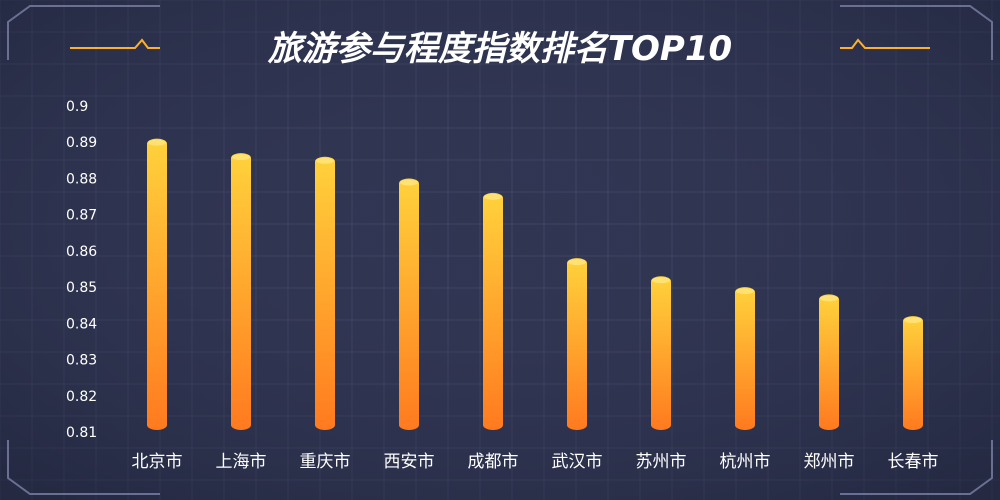 The height and width of the screenshot is (500, 1000). Describe the element at coordinates (661, 462) in the screenshot. I see `x-tick-label: 苏州市` at that location.